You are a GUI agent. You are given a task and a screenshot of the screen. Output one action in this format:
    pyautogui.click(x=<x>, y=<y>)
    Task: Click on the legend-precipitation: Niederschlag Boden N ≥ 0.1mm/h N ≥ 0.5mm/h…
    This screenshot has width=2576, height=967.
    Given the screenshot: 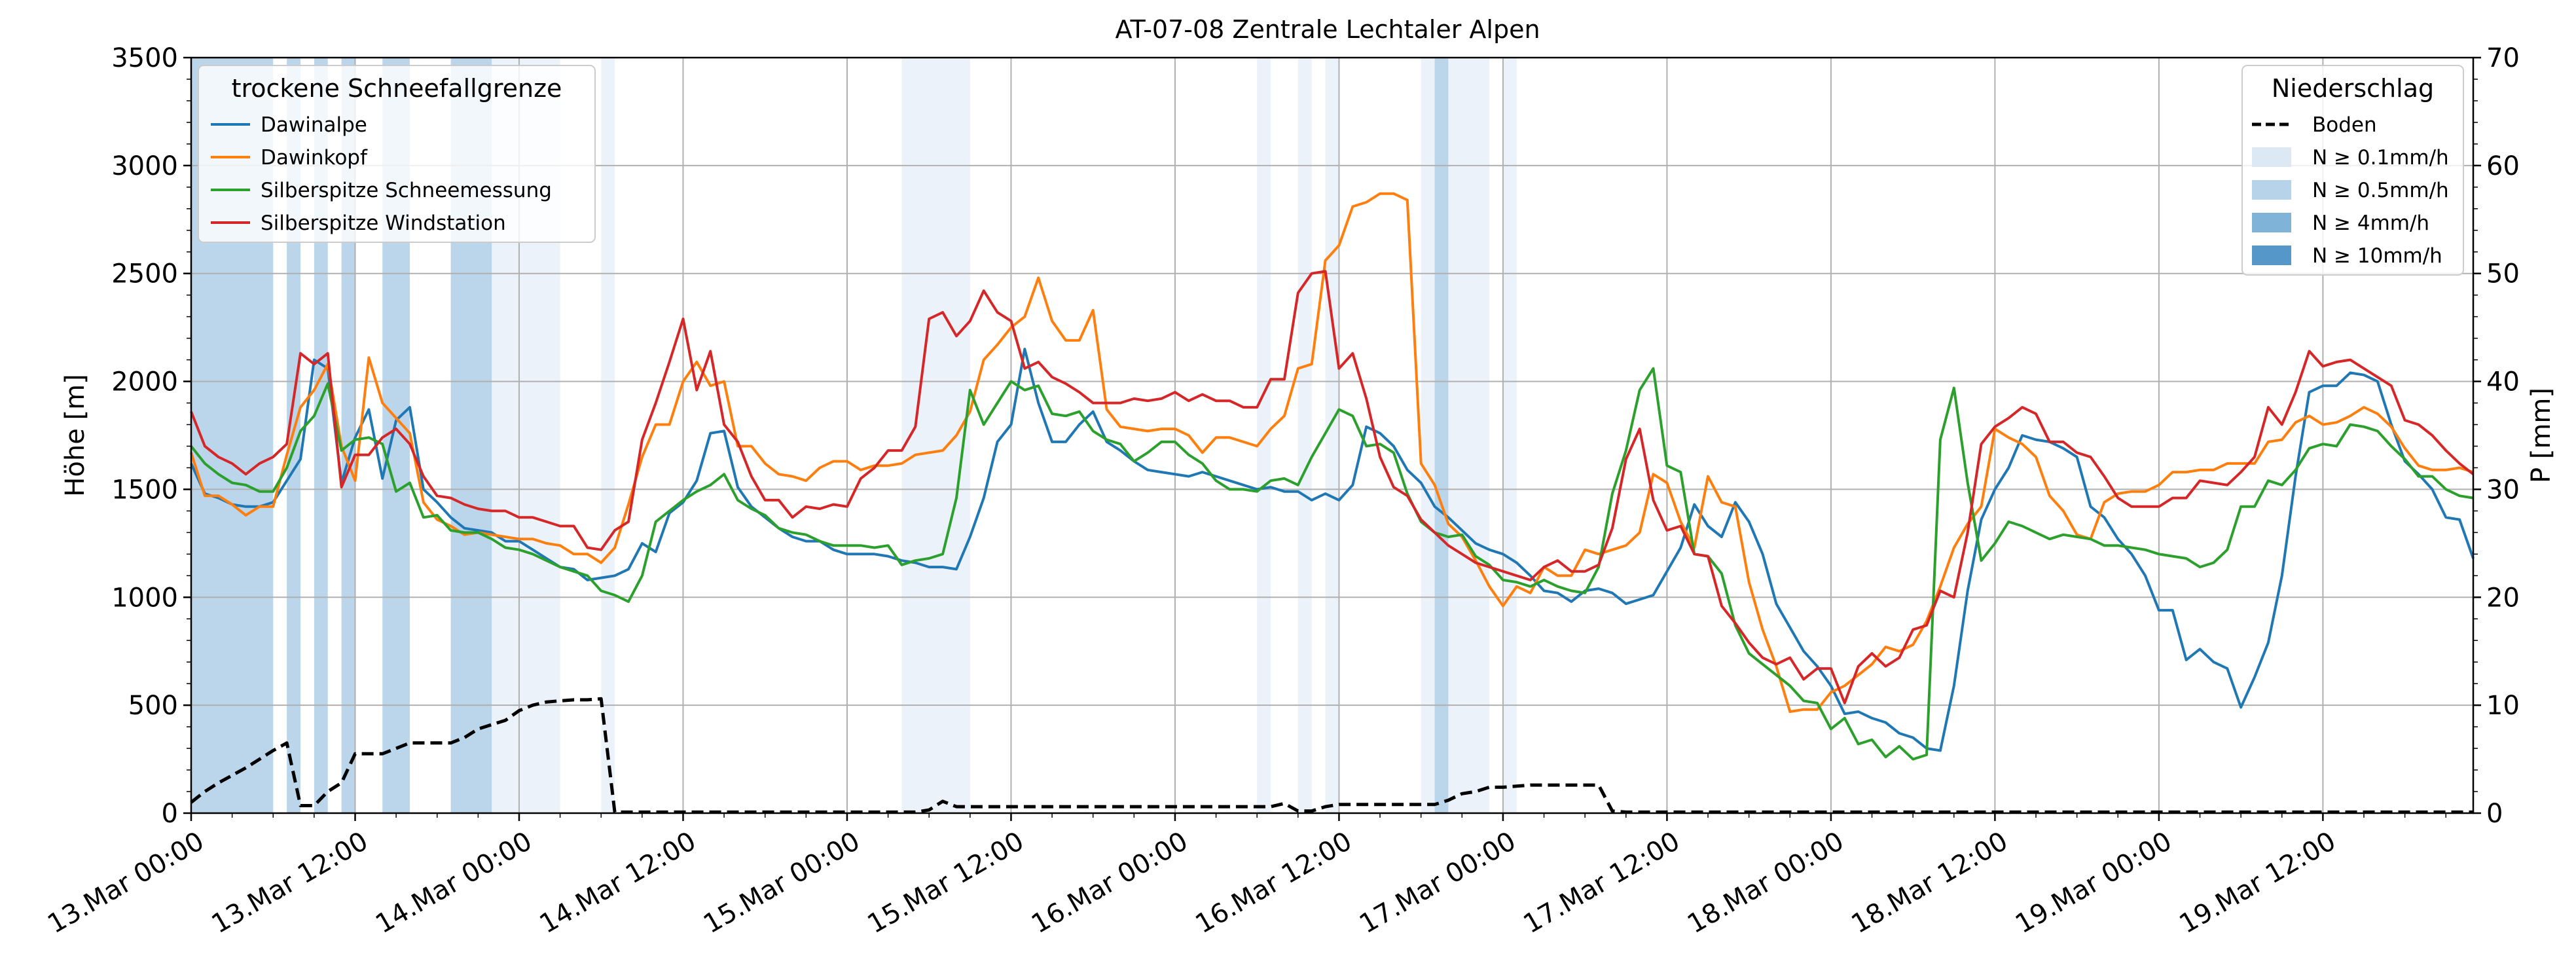 What is the action you would take?
    pyautogui.click(x=2352, y=170)
    